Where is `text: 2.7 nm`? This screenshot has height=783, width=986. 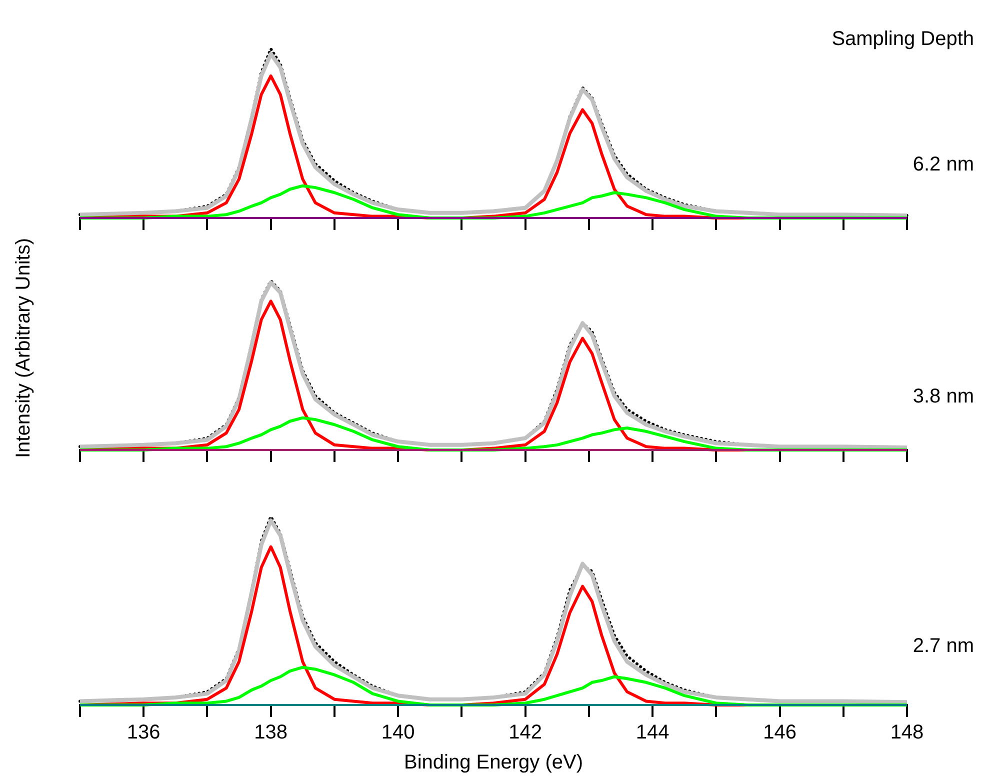 text: 2.7 nm is located at coordinates (943, 645).